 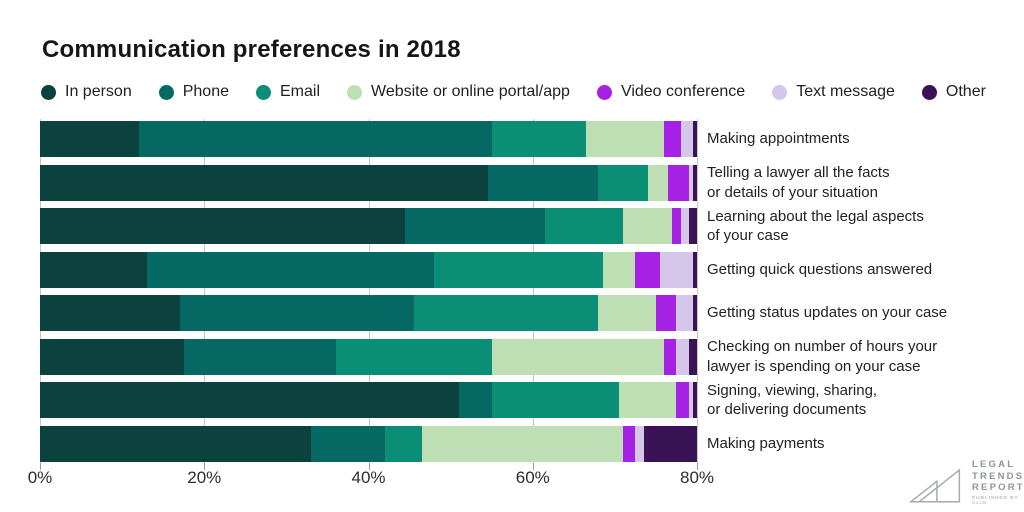 I want to click on legend-item-text-message: Text message, so click(x=833, y=92).